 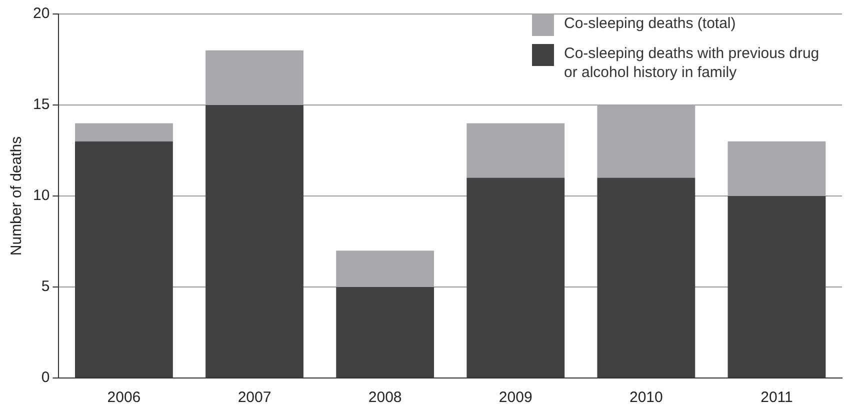 I want to click on y-tick-label: 10, so click(x=41, y=195).